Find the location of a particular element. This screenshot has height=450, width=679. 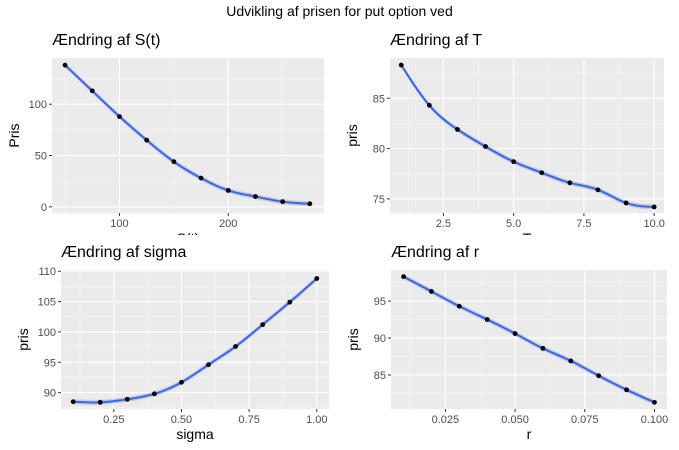

x-tick-label: 0.25 is located at coordinates (113, 420).